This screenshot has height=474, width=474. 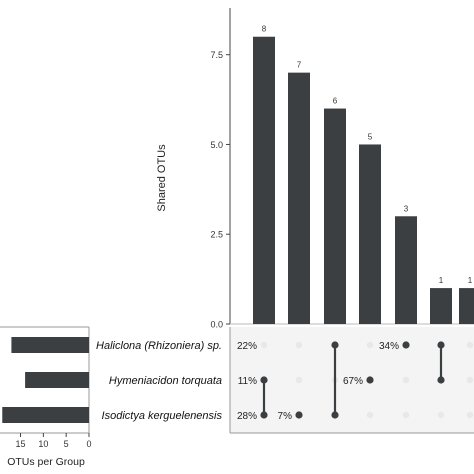 I want to click on intersection-matrix: 22% 11% 28% 7% 67% 34%, so click(x=351, y=380).